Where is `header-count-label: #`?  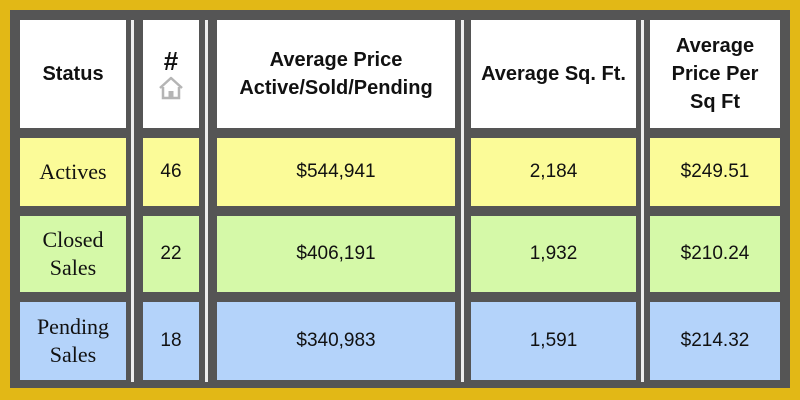 header-count-label: # is located at coordinates (171, 61).